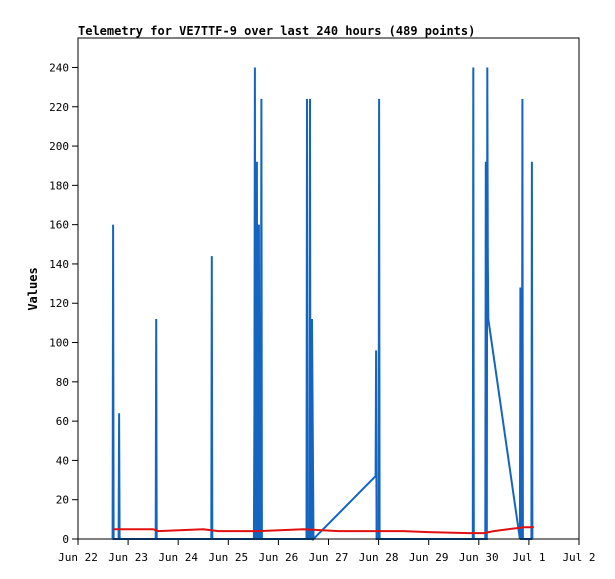 The image size is (615, 579). Describe the element at coordinates (59, 303) in the screenshot. I see `y-tick-label: 120` at that location.